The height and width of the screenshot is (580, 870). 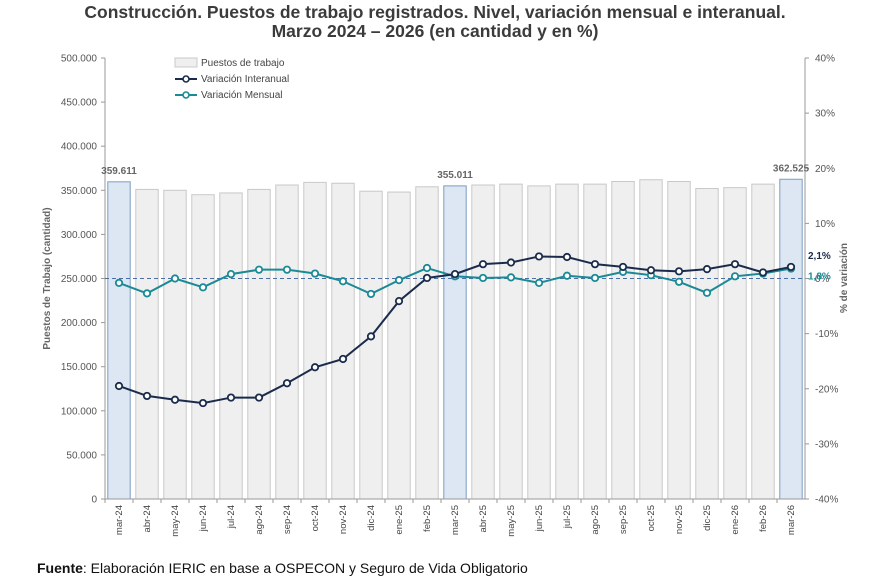 What do you see at coordinates (186, 95) in the screenshot?
I see `legend-mensual-marker` at bounding box center [186, 95].